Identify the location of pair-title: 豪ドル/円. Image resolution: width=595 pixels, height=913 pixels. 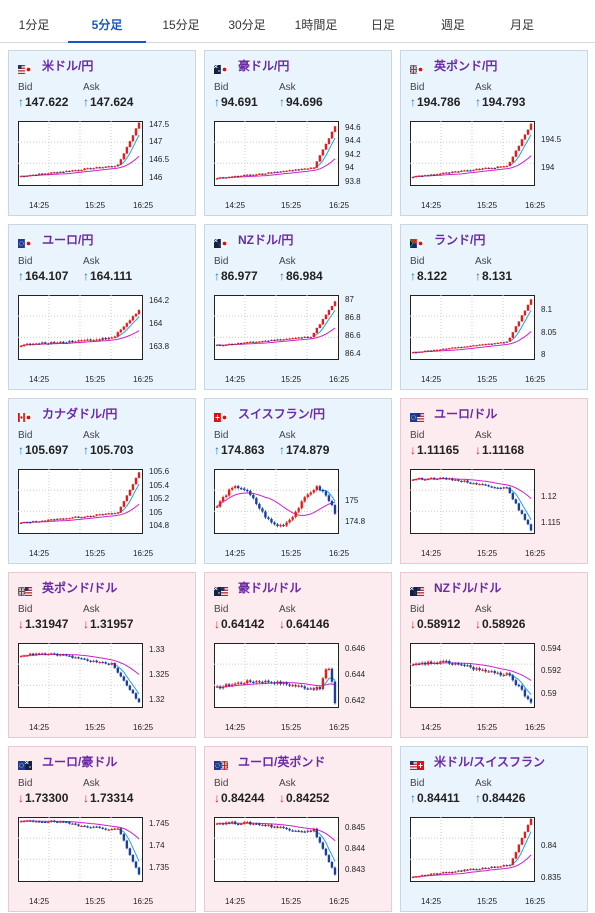
(264, 66).